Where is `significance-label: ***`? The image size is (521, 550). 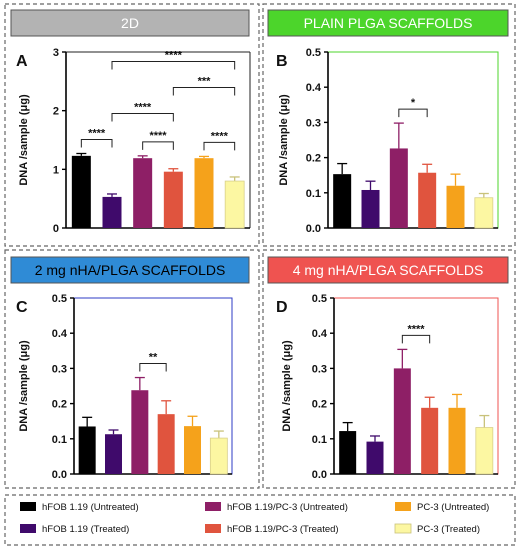
significance-label: *** is located at coordinates (205, 81).